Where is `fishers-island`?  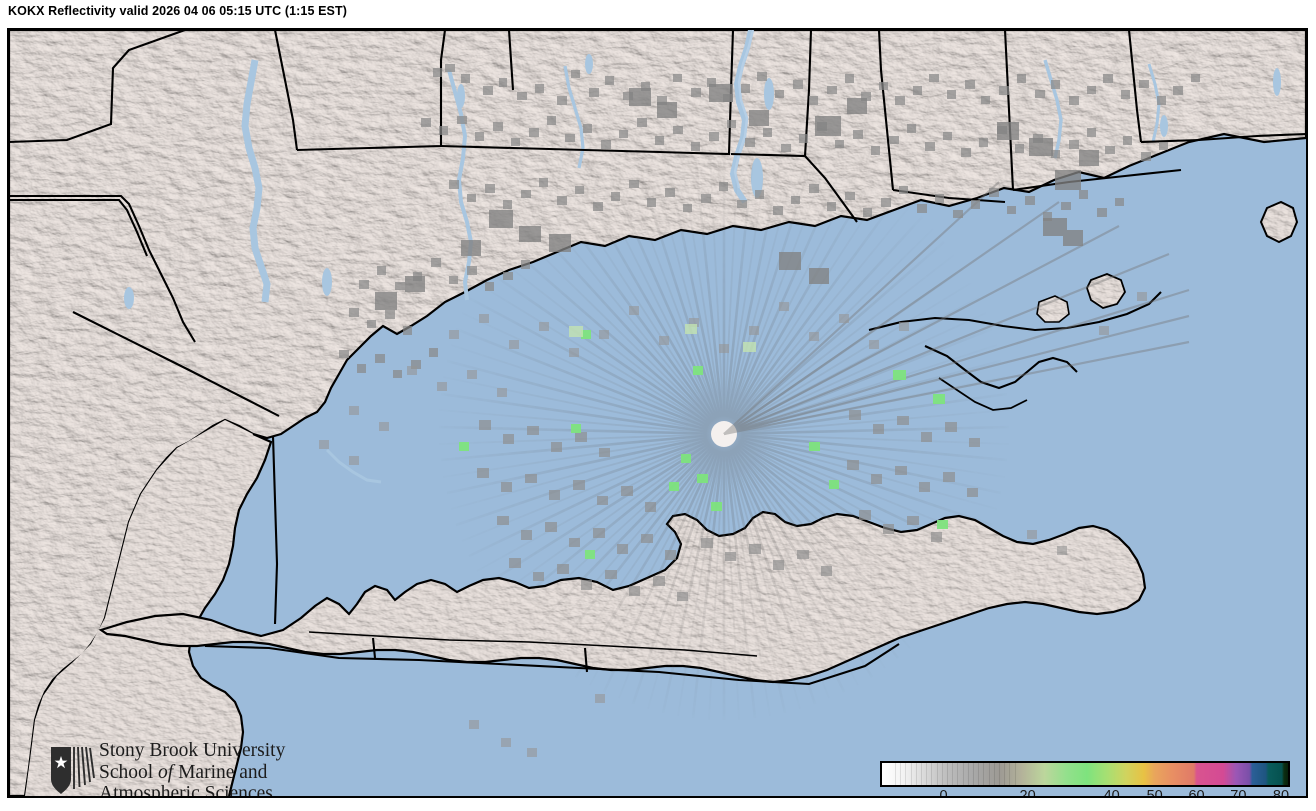 fishers-island is located at coordinates (1106, 291).